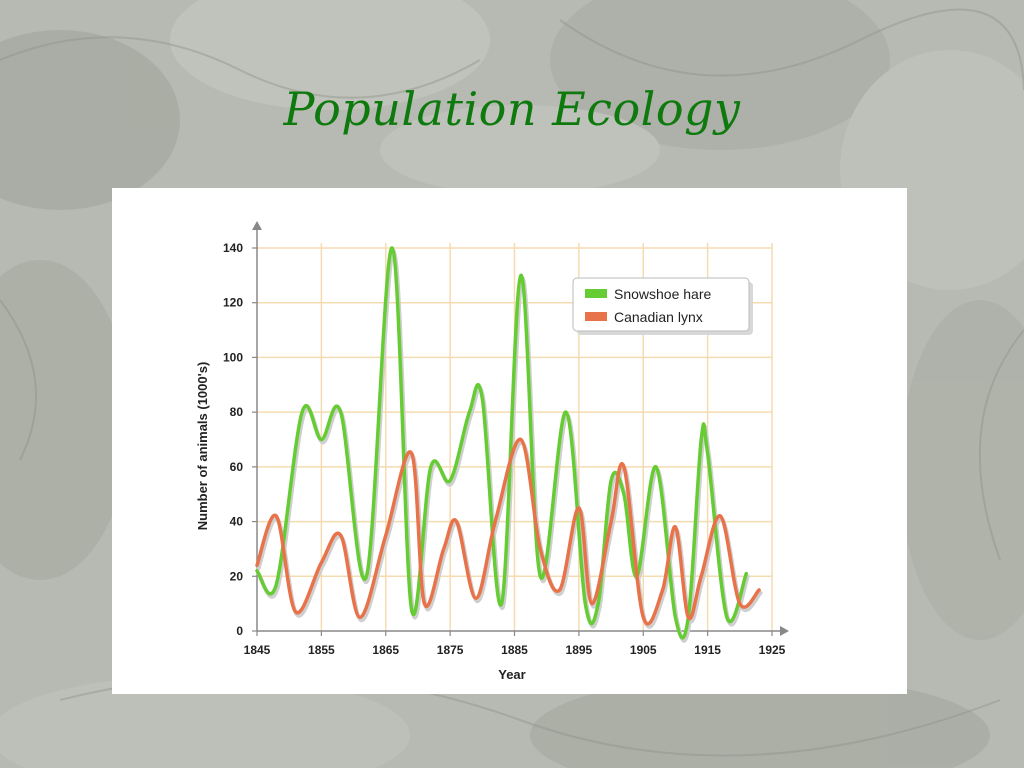  I want to click on x-tick-label: 1895, so click(579, 650).